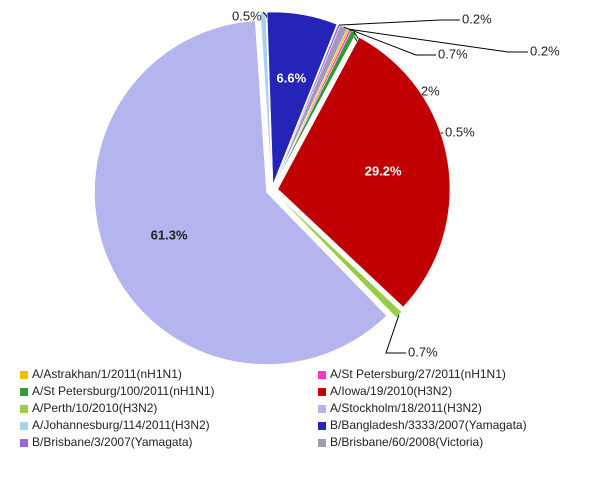 Image resolution: width=608 pixels, height=484 pixels. Describe the element at coordinates (383, 170) in the screenshot. I see `data-label: 29.2%` at that location.